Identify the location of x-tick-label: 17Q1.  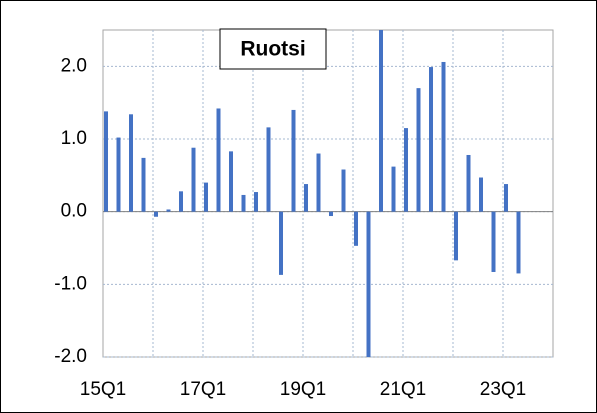
(203, 389).